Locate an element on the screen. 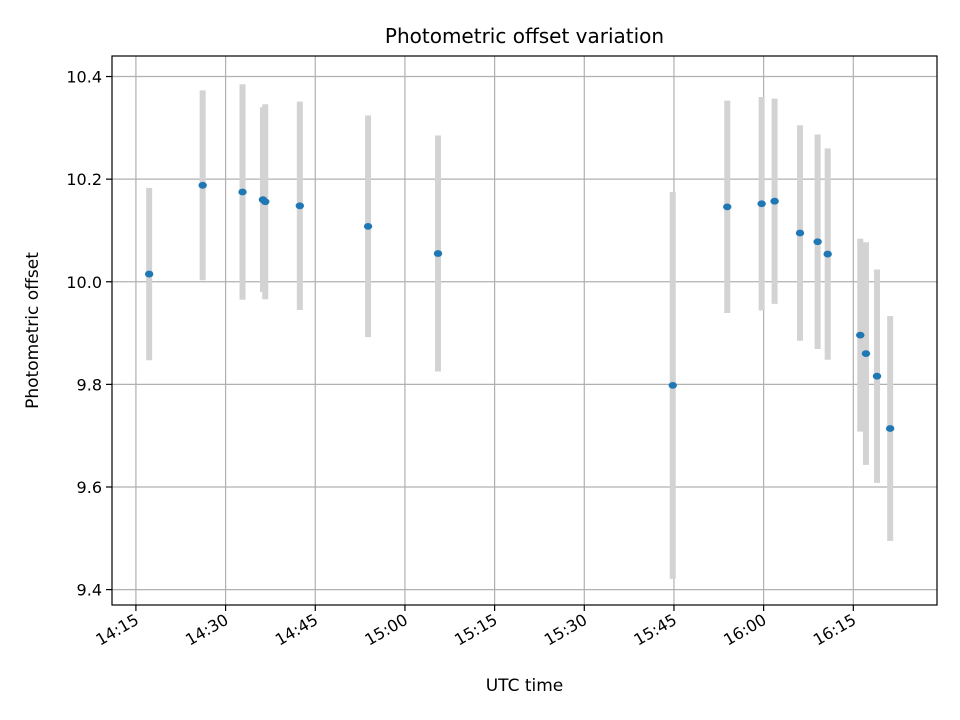 Image resolution: width=960 pixels, height=720 pixels. y-axis: 9.4 9.6 9.8 10.0 10.2 10.4 is located at coordinates (89, 334).